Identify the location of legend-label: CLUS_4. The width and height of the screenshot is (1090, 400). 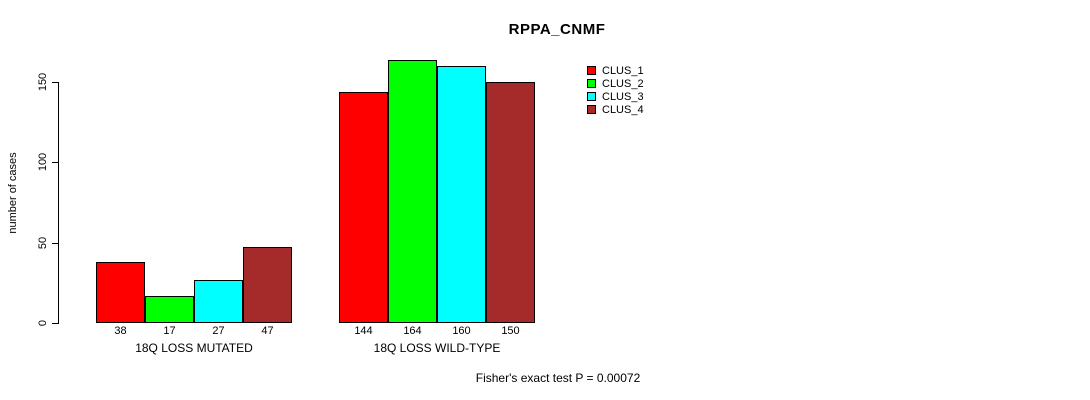
(623, 109).